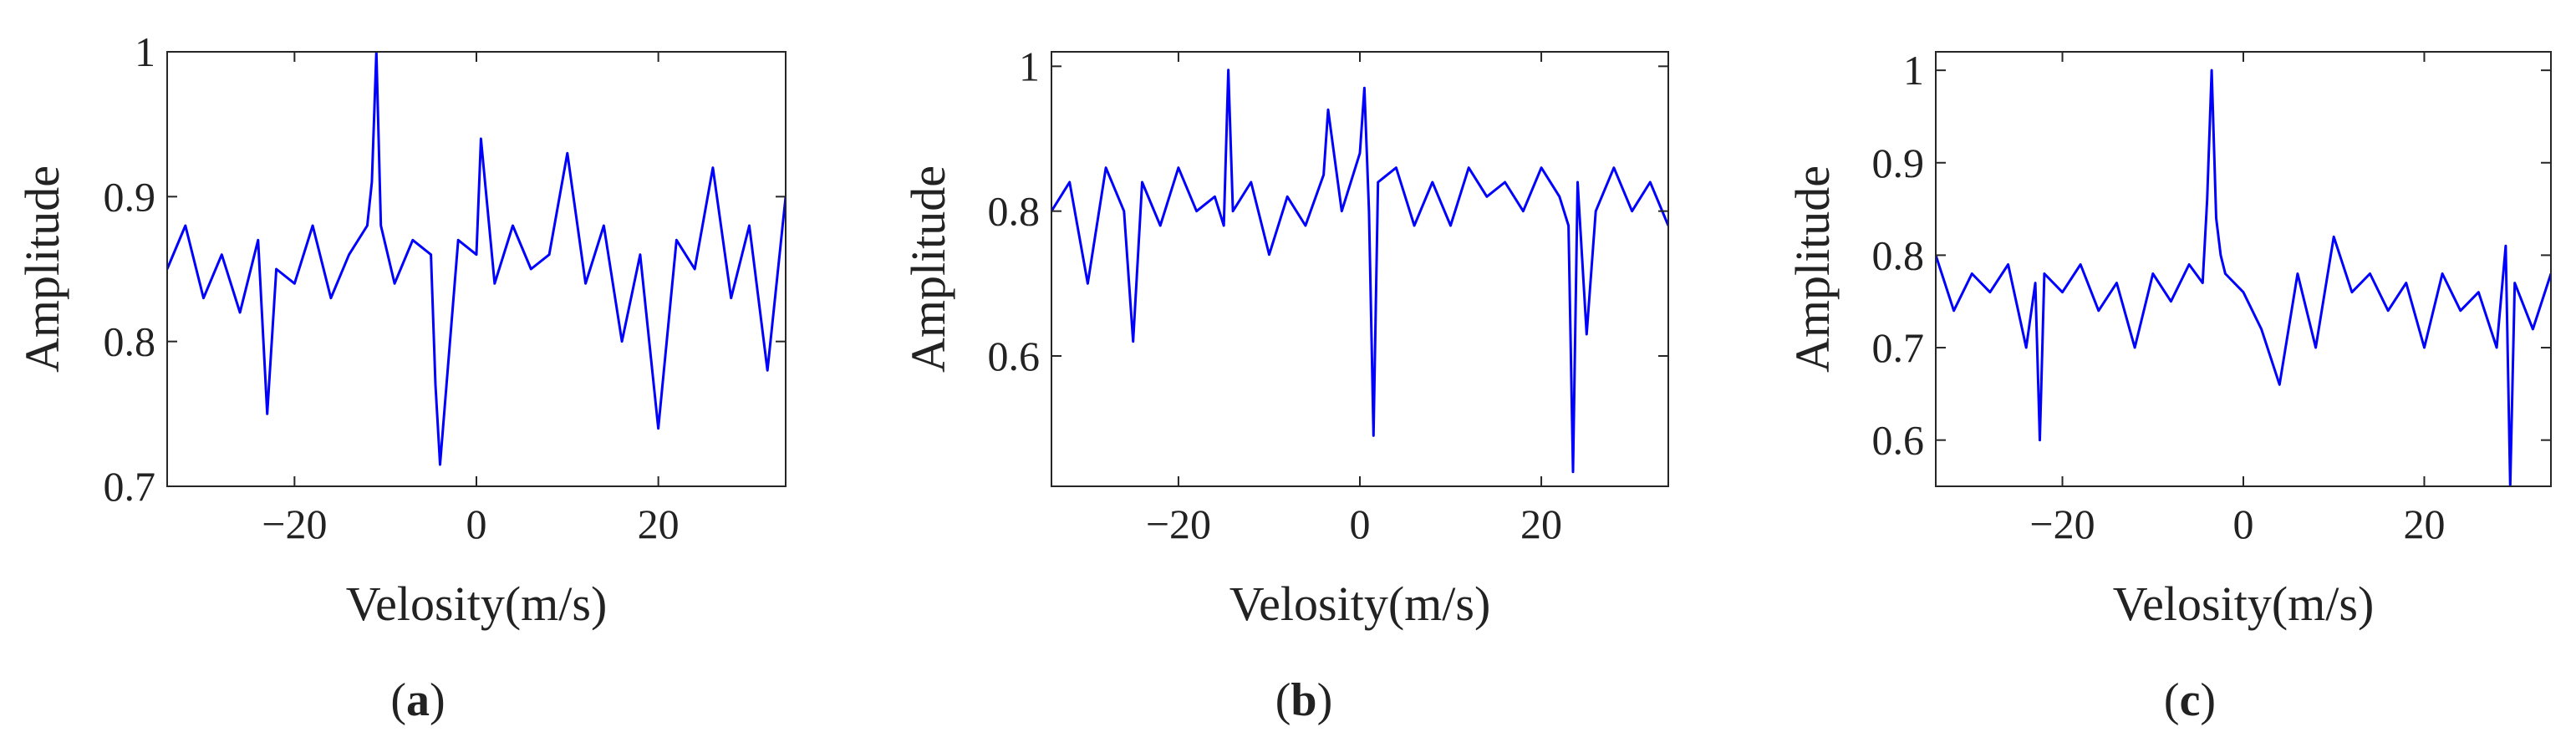  I want to click on y-tick-label-a: 0.9, so click(130, 196).